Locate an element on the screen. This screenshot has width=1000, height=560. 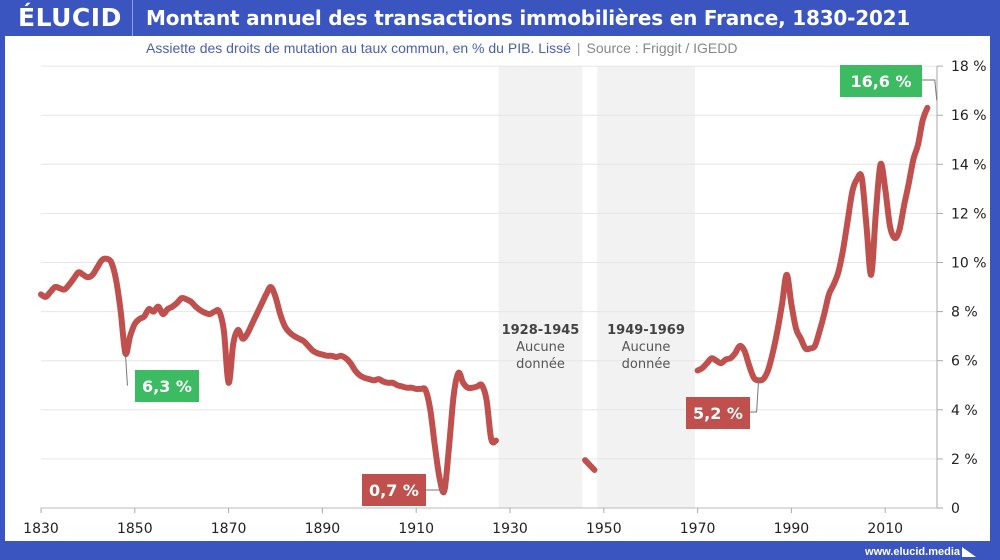
header-divider is located at coordinates (132, 18).